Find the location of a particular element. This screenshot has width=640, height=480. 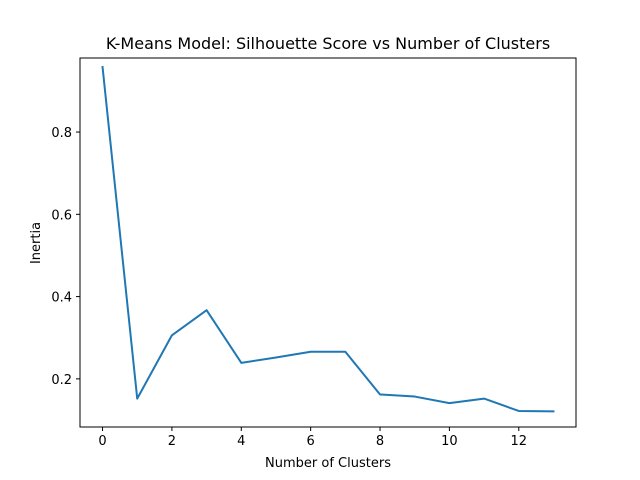

x-tick-label: 0 is located at coordinates (102, 441).